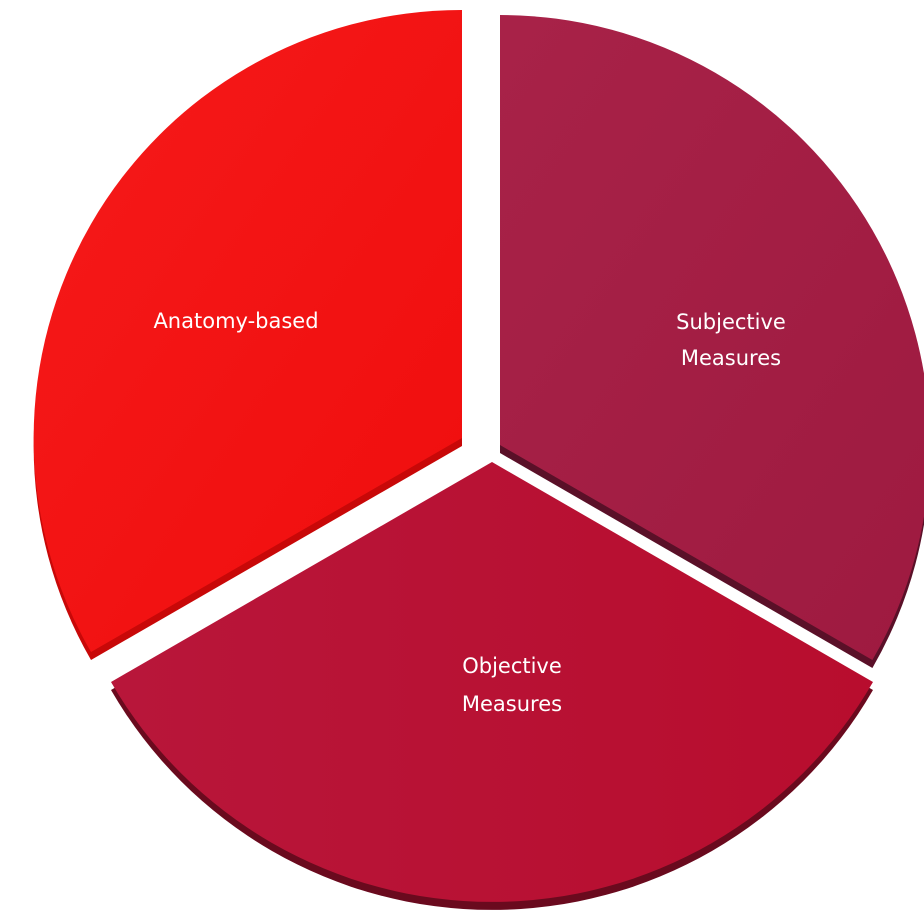  What do you see at coordinates (235, 321) in the screenshot?
I see `segment-label: Anatomy-based` at bounding box center [235, 321].